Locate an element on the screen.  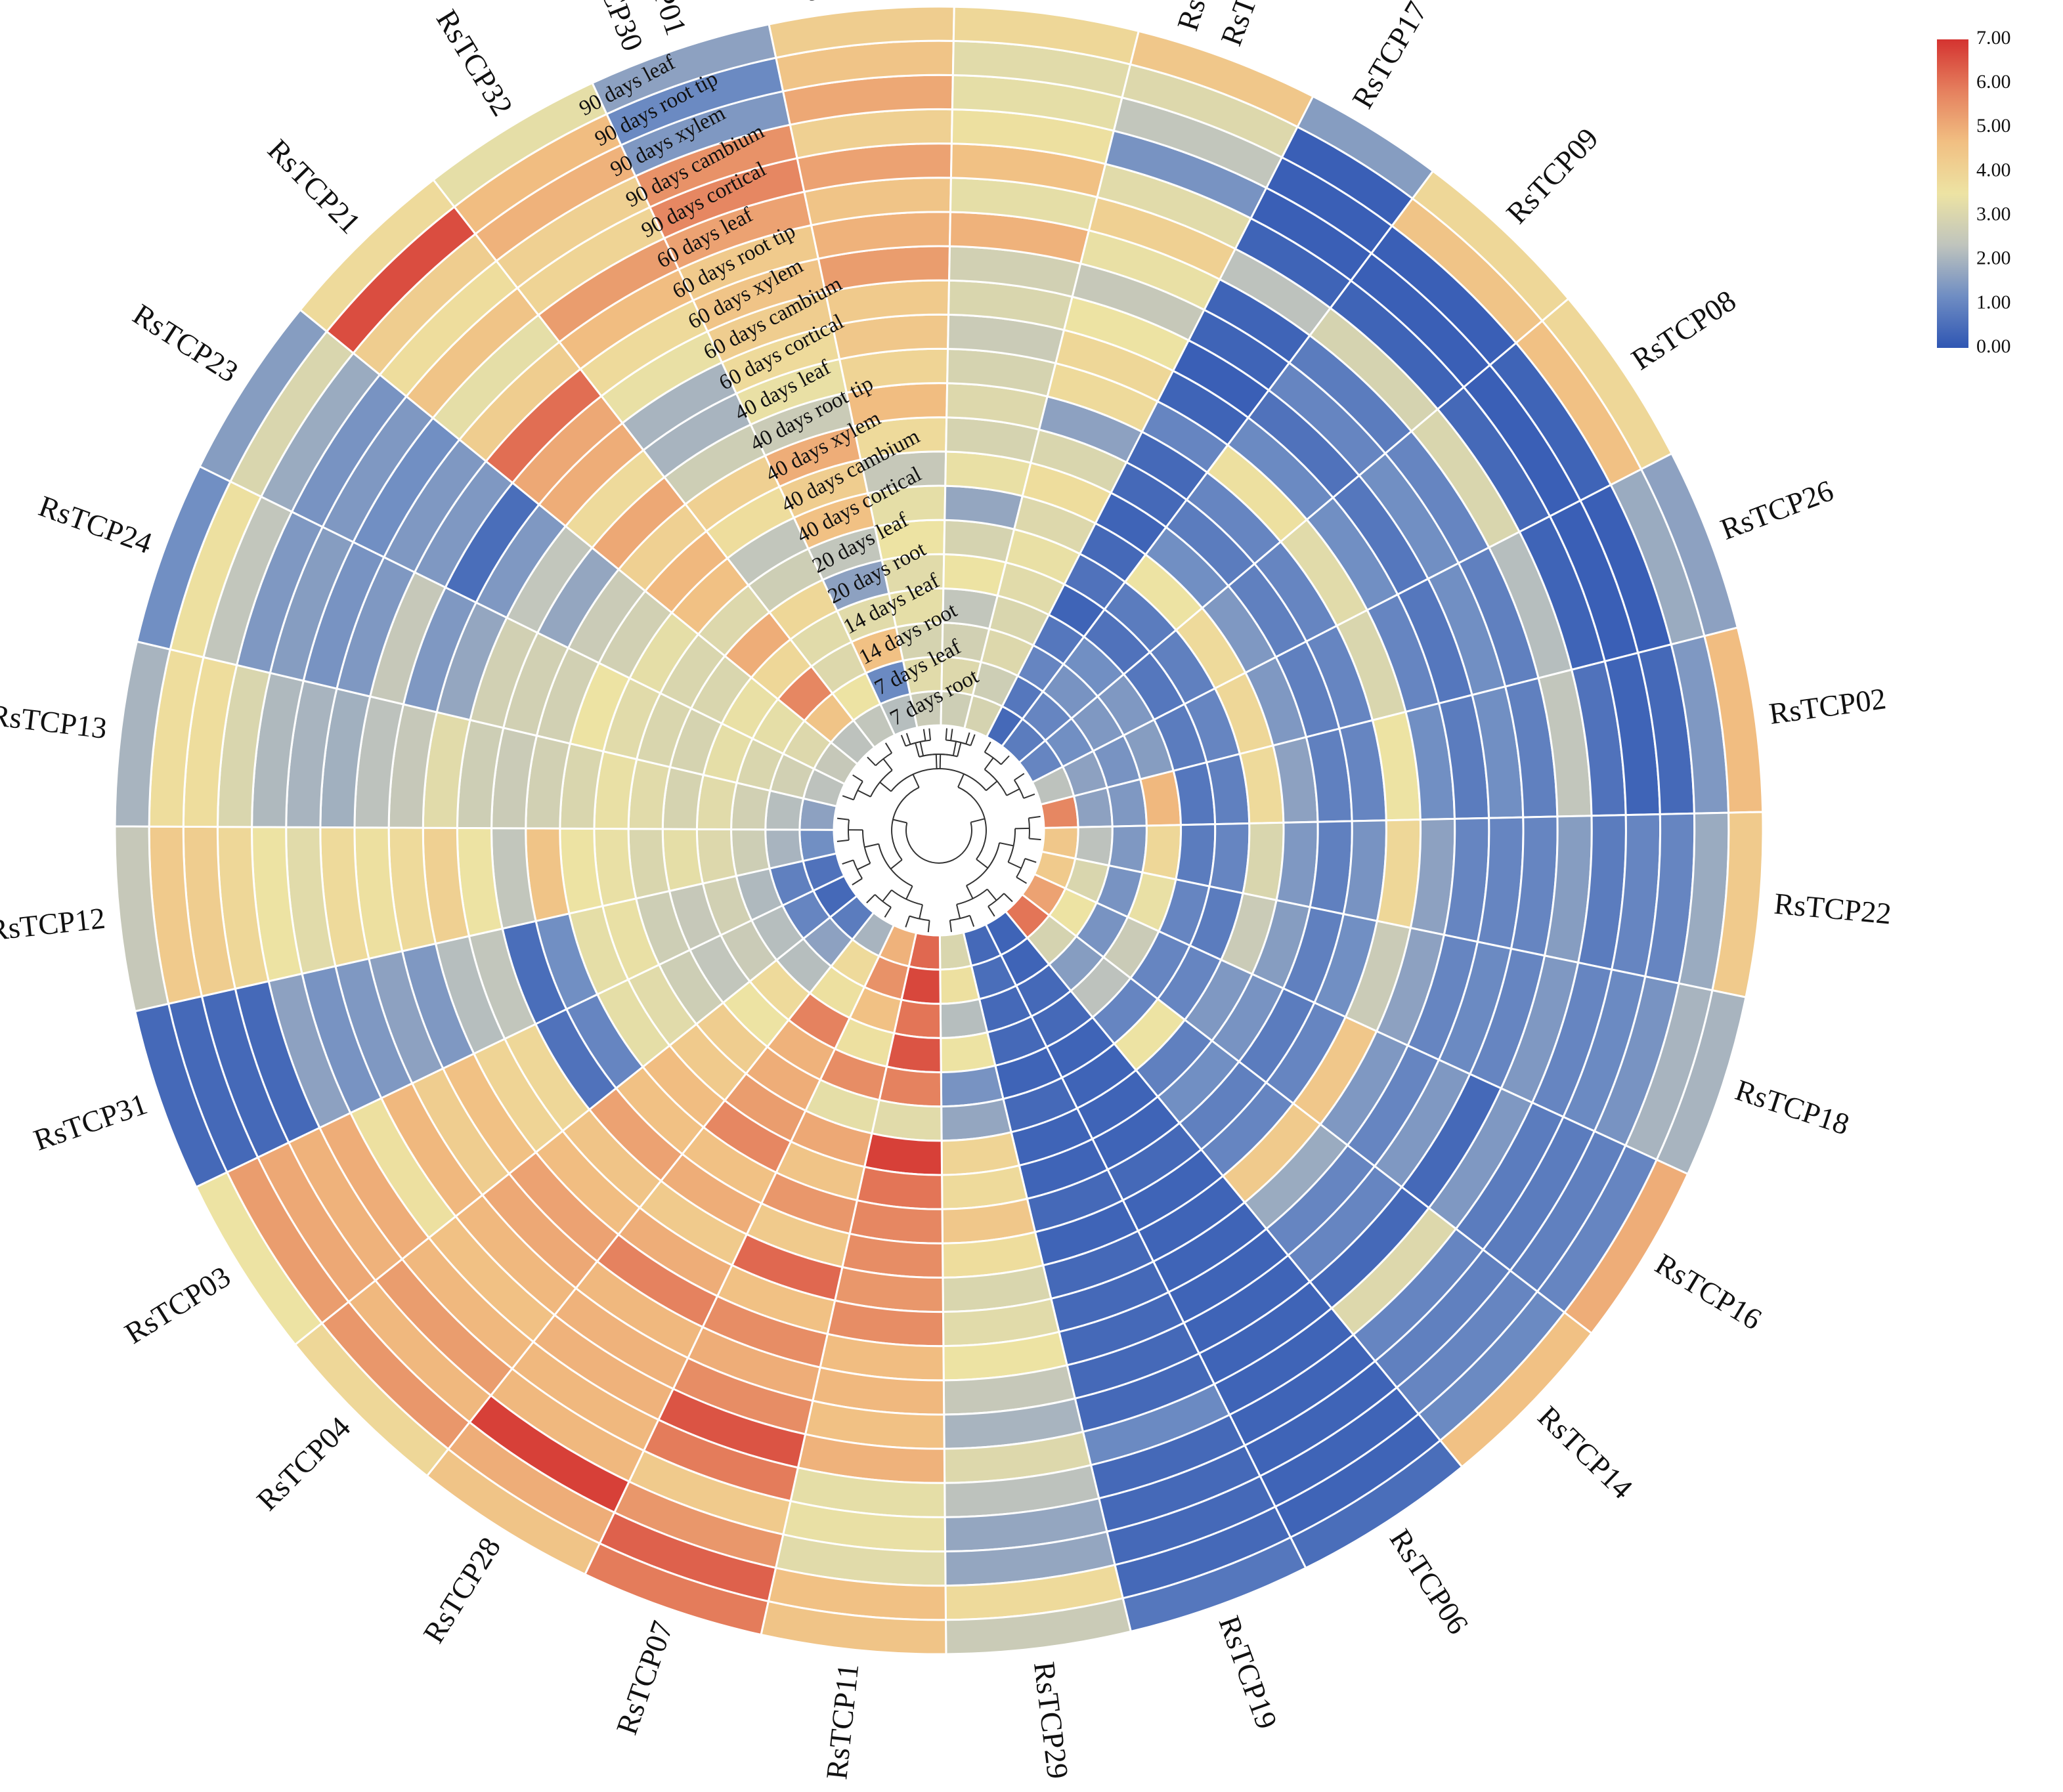
gene-label: RsTCP04 is located at coordinates (303, 1463).